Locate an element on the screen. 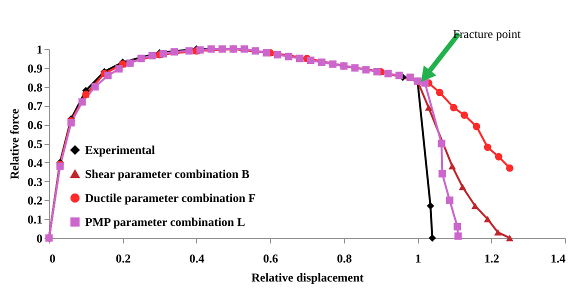 The image size is (580, 289). y-tick-label: 0.3 is located at coordinates (35, 181).